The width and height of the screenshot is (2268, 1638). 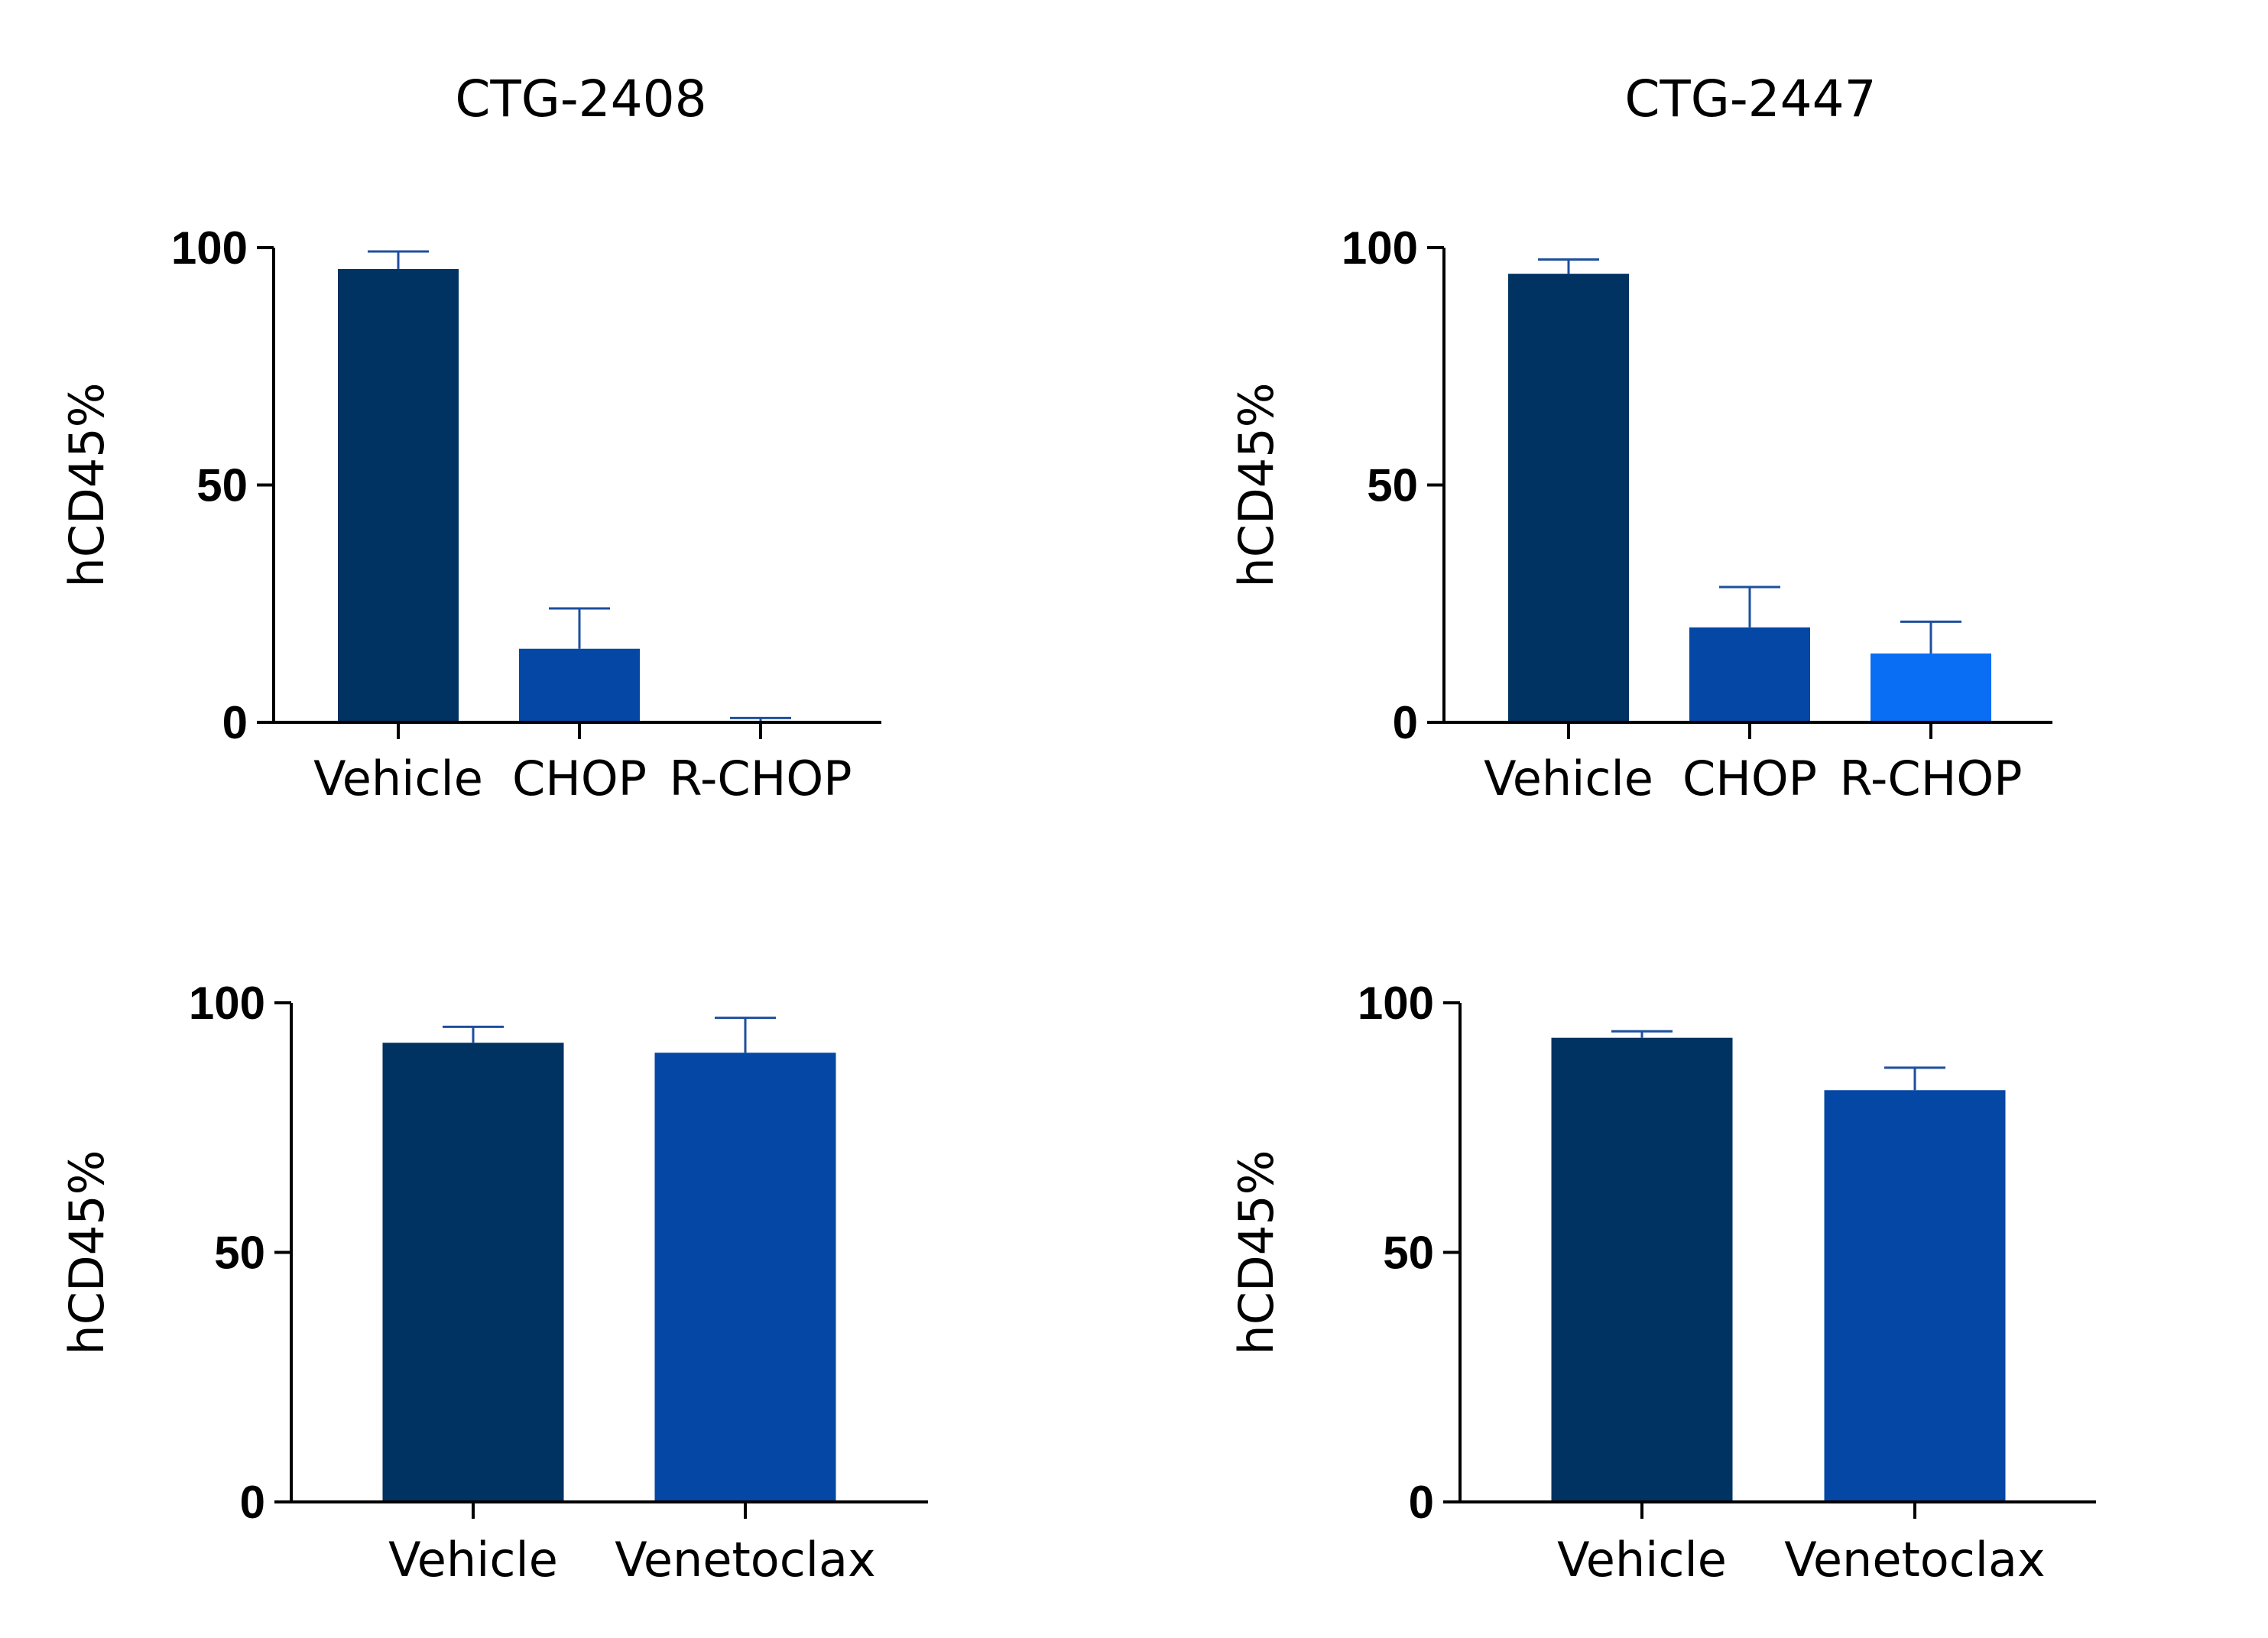 I want to click on column-title-left: CTG-2408, so click(x=580, y=99).